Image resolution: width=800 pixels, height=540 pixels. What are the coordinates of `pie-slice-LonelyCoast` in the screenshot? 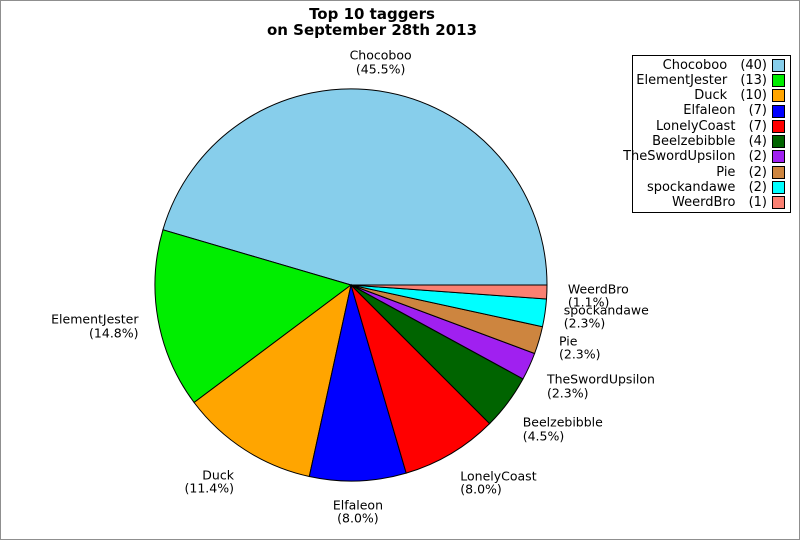 It's located at (420, 379).